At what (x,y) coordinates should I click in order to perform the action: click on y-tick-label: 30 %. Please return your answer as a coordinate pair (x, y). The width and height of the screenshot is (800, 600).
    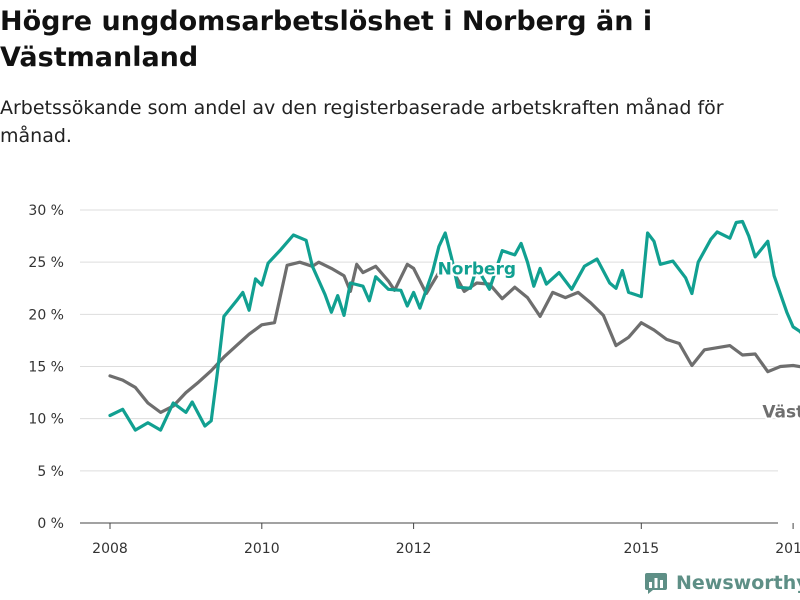
    Looking at the image, I should click on (46, 211).